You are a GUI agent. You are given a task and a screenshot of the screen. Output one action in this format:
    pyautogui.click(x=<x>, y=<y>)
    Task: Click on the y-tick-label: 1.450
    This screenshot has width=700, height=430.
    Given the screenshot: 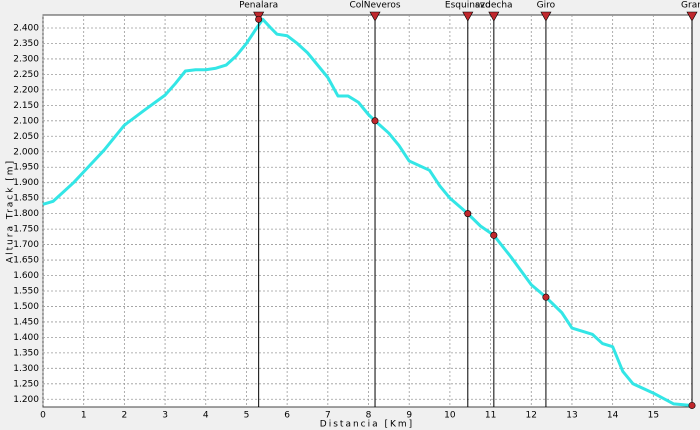 What is the action you would take?
    pyautogui.click(x=26, y=322)
    